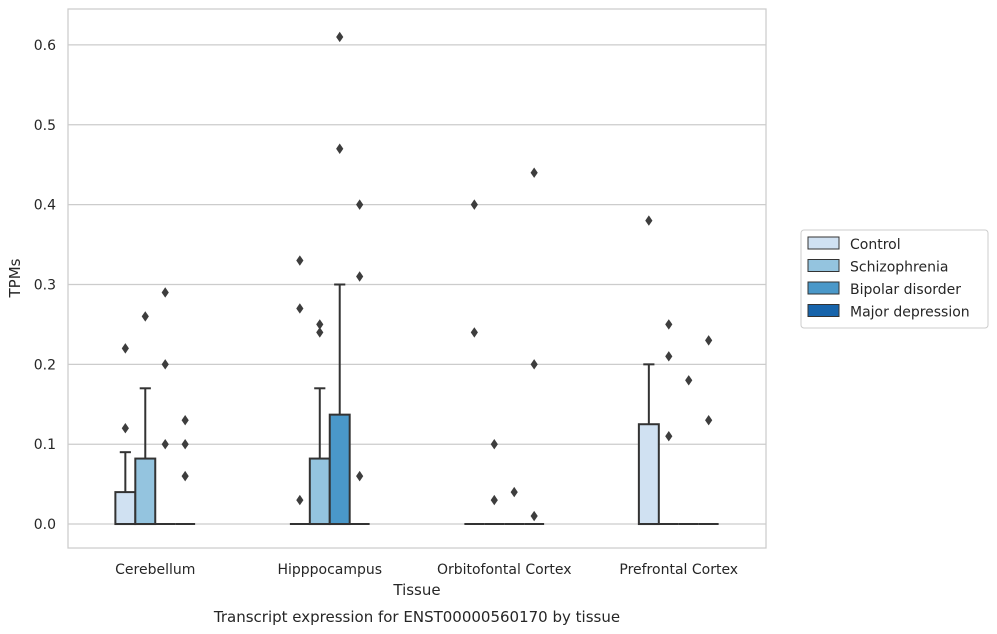  What do you see at coordinates (45, 206) in the screenshot?
I see `y-tick-label: 0.4` at bounding box center [45, 206].